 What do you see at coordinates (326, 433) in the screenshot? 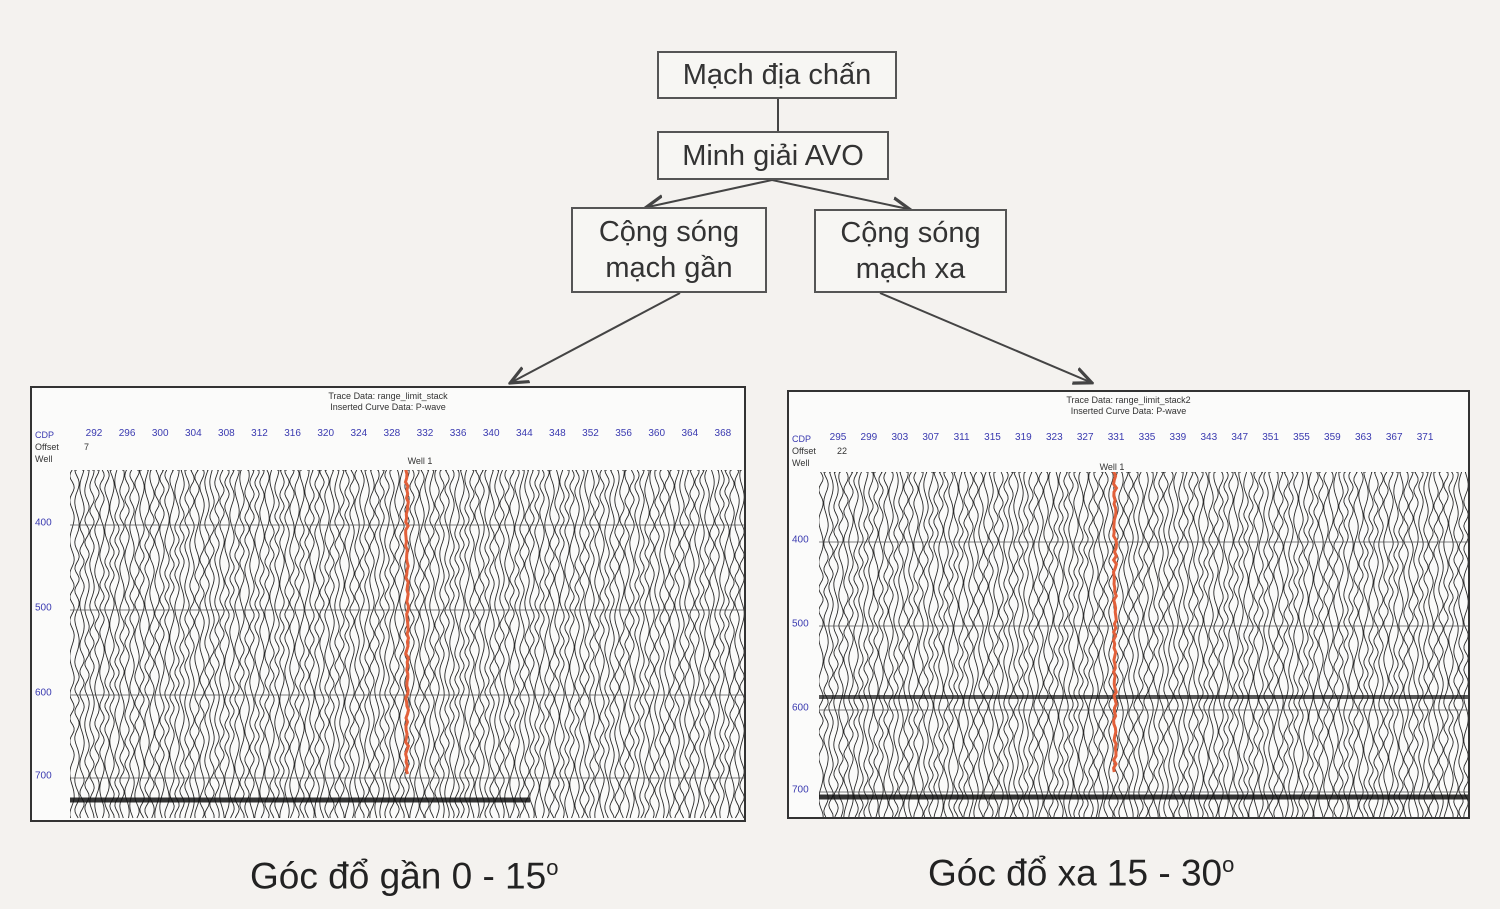
I see `cdp-tick-label: 320` at bounding box center [326, 433].